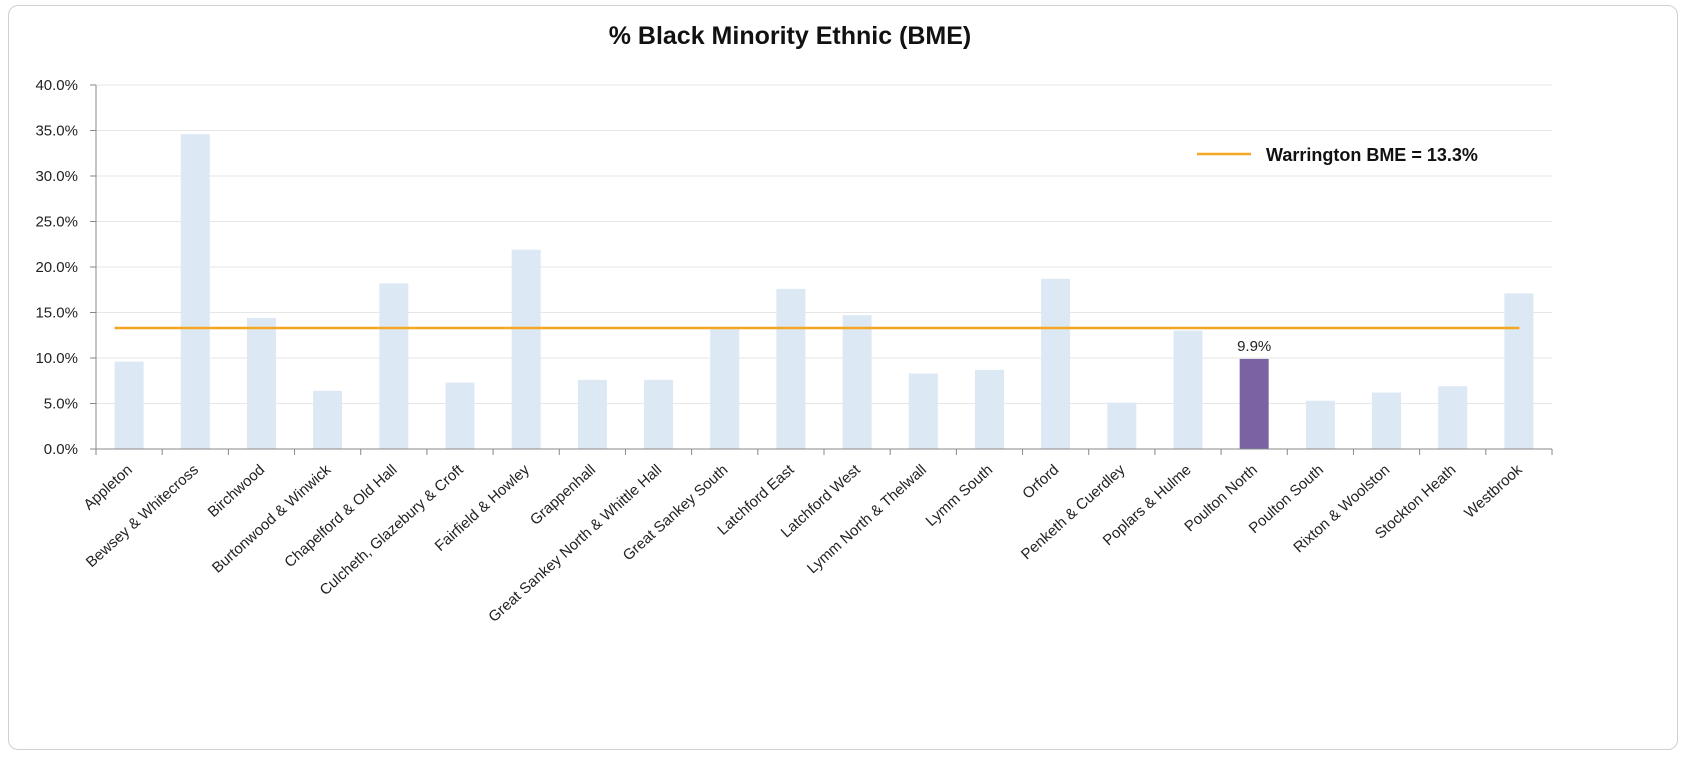  I want to click on x-tick-label: Birchwood, so click(236, 491).